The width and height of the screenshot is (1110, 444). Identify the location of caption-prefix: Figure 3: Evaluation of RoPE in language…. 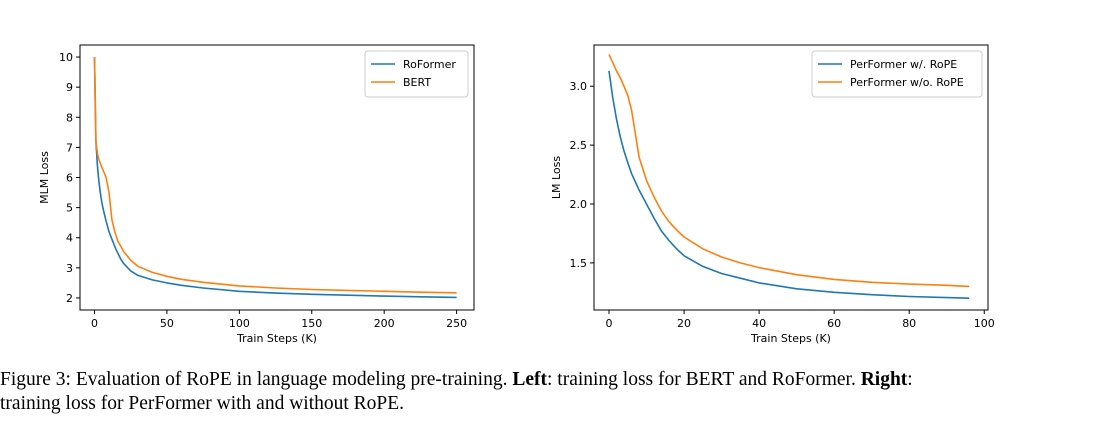
(256, 379).